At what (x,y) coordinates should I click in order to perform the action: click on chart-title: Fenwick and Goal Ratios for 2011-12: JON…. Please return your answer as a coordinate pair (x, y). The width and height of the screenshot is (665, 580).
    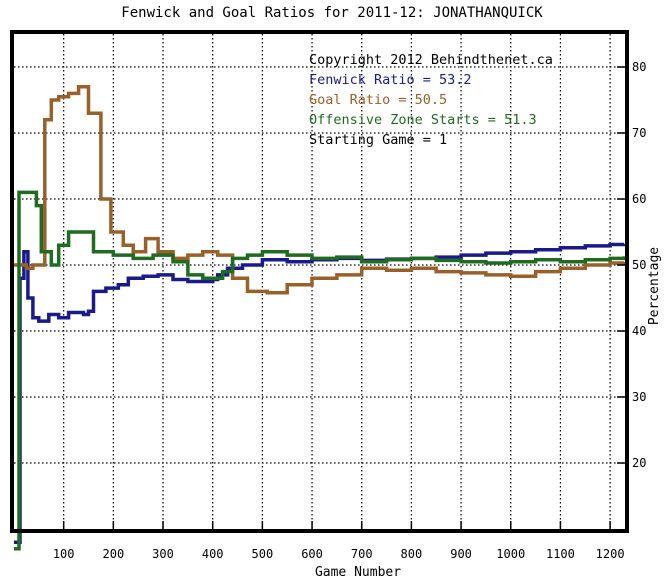
    Looking at the image, I should click on (332, 13).